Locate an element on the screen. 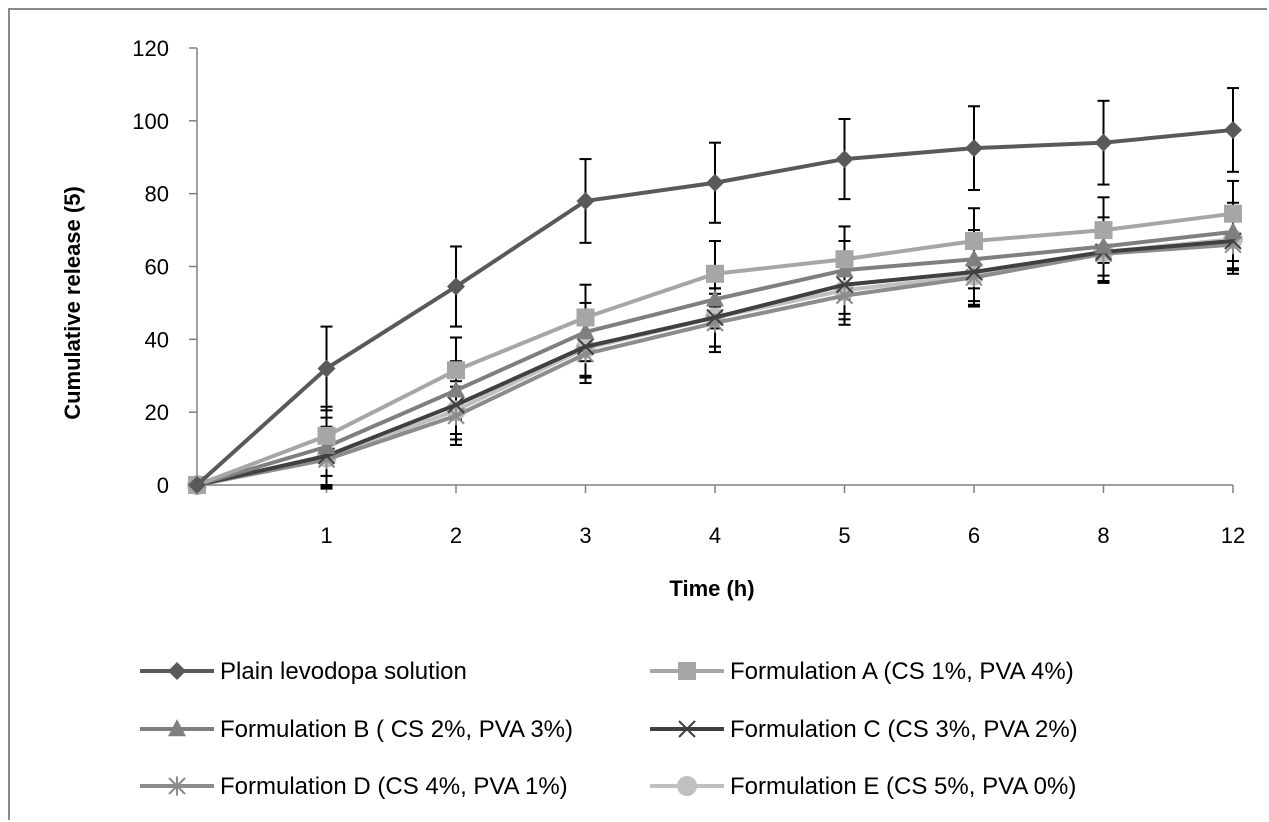 Image resolution: width=1269 pixels, height=822 pixels. legend-item-5: Formulation E (CS 5%, PVA 0%) is located at coordinates (863, 786).